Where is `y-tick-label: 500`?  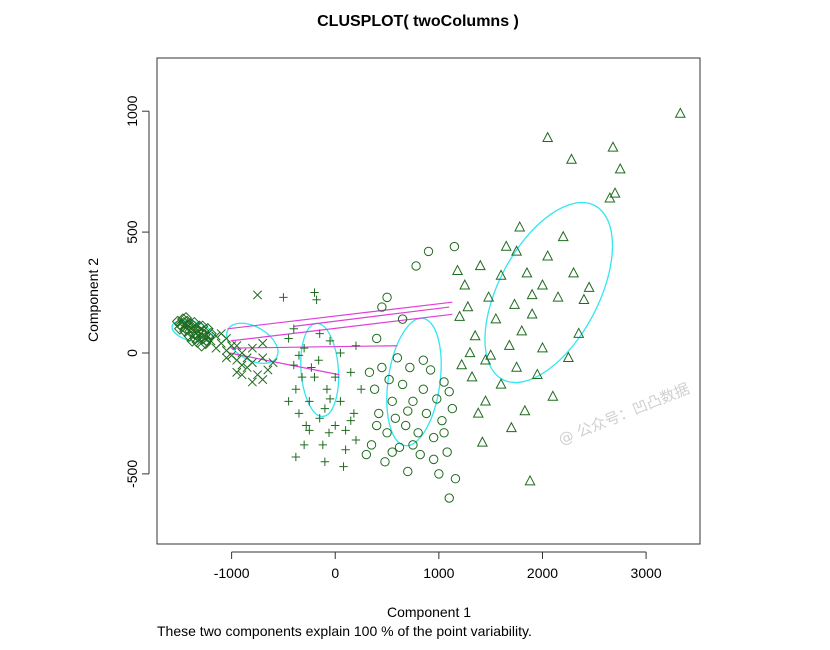
y-tick-label: 500 is located at coordinates (132, 232).